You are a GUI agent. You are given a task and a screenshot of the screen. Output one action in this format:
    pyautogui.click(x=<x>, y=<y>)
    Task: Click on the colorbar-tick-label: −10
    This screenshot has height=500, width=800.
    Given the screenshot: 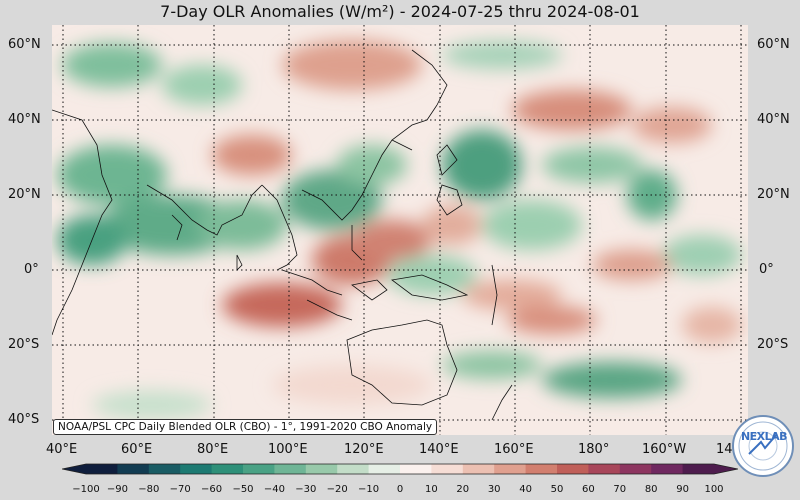 What is the action you would take?
    pyautogui.click(x=369, y=489)
    